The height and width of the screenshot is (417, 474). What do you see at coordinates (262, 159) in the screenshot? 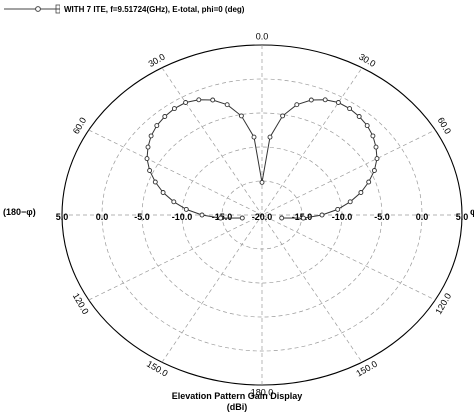
I see `series-group` at bounding box center [262, 159].